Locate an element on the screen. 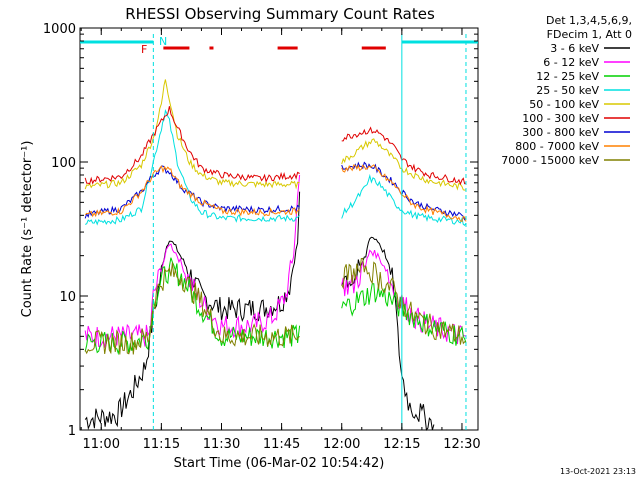  x-tick-label: 12:00 is located at coordinates (341, 444).